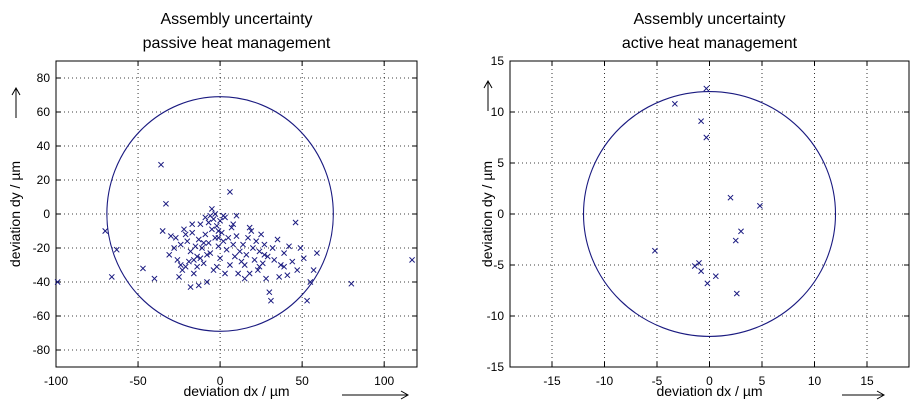 Image resolution: width=912 pixels, height=408 pixels. Describe the element at coordinates (44, 146) in the screenshot. I see `y-tick-label: 40` at that location.